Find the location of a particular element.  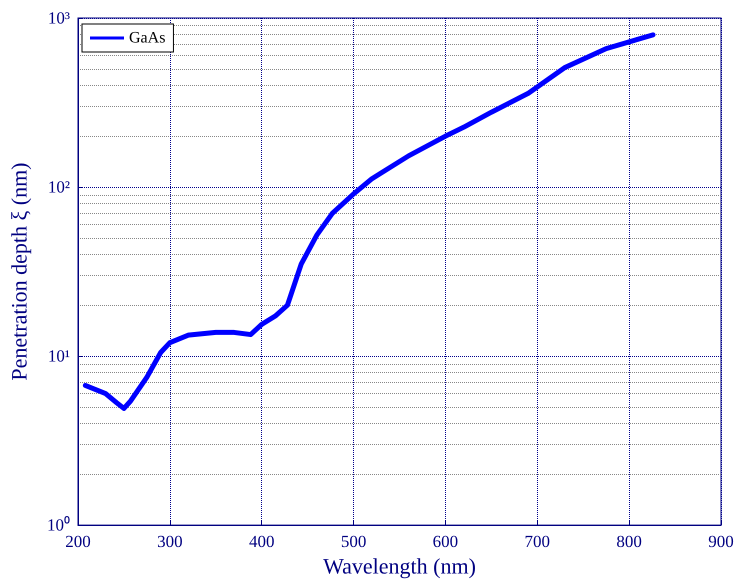

x-tick-label: 400 is located at coordinates (261, 542).